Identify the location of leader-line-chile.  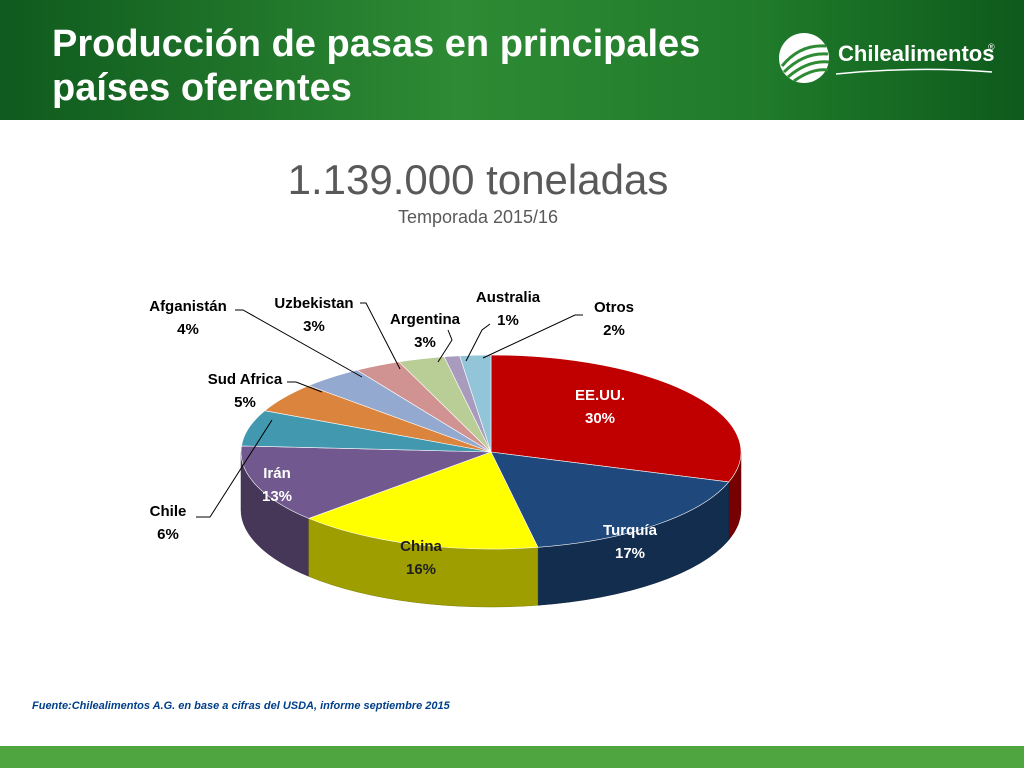
(234, 468).